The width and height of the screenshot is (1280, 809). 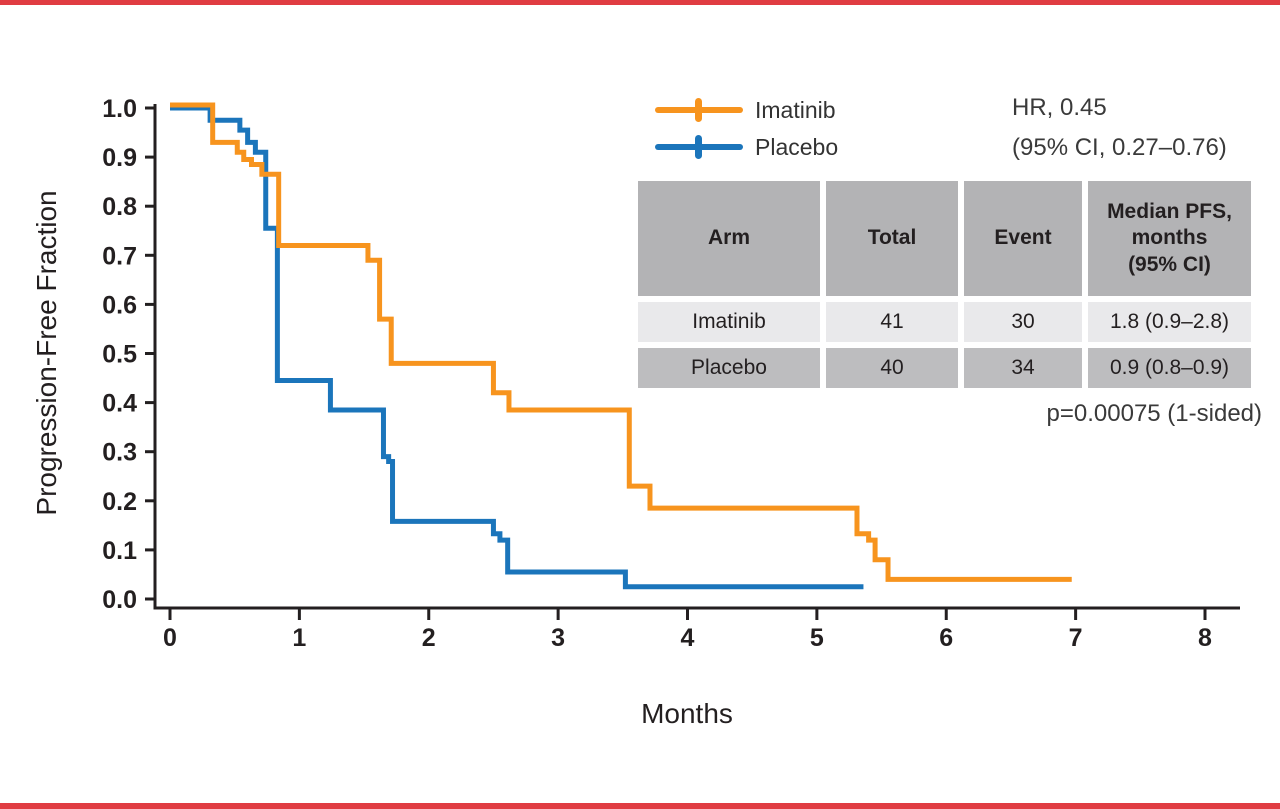 What do you see at coordinates (558, 638) in the screenshot?
I see `x-axis-tick-label: 3` at bounding box center [558, 638].